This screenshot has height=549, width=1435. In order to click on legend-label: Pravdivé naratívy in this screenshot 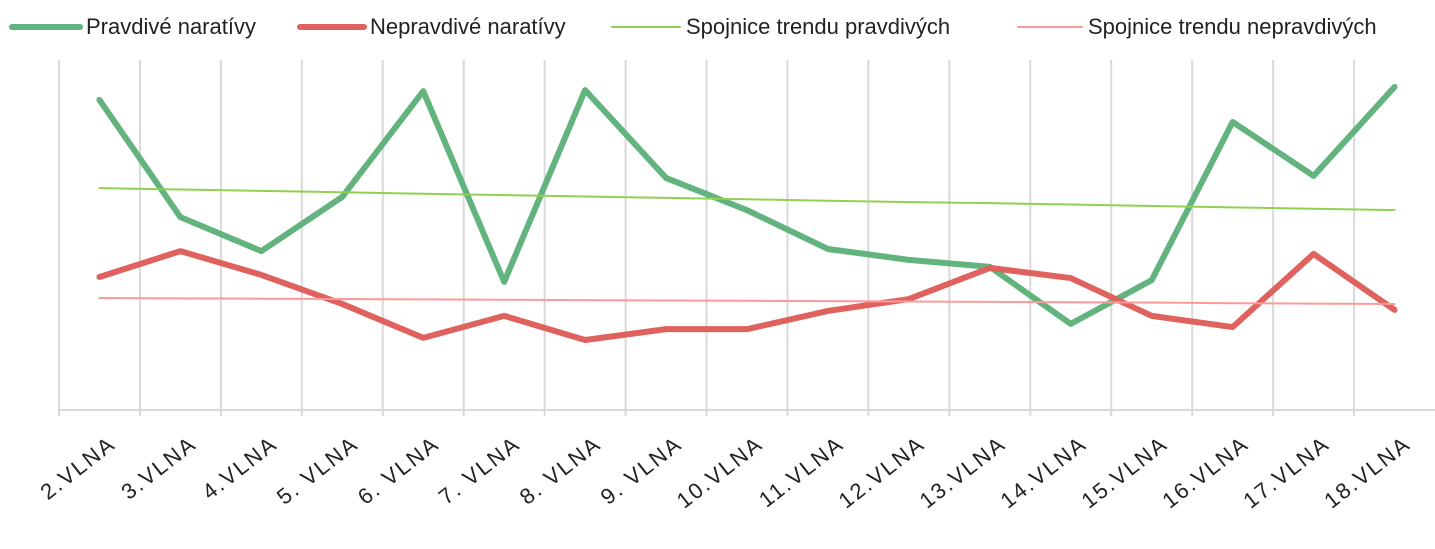, I will do `click(171, 26)`.